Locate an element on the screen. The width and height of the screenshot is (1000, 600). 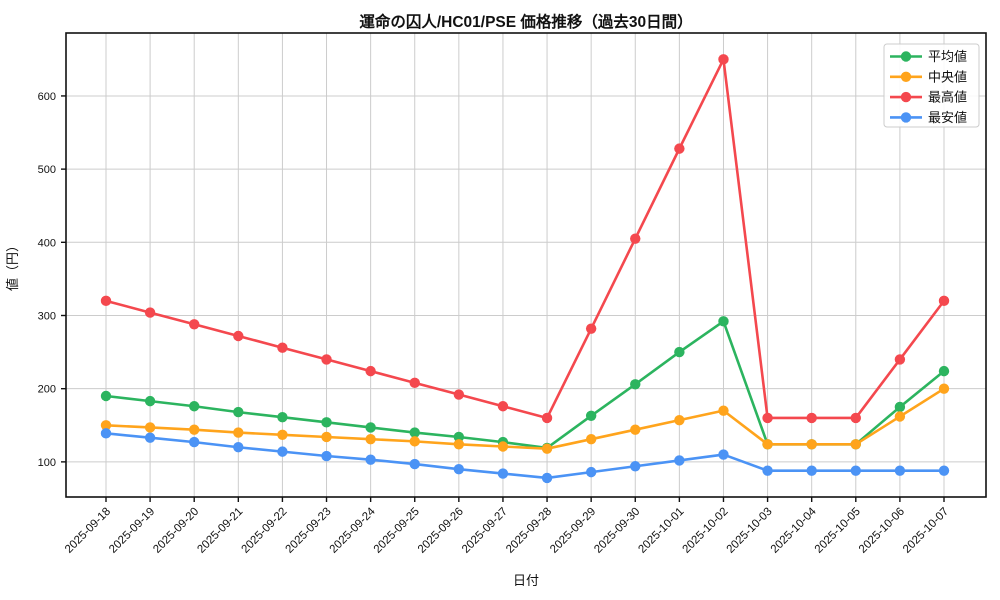
x-tick-label: 2025-10-03 is located at coordinates (750, 531).